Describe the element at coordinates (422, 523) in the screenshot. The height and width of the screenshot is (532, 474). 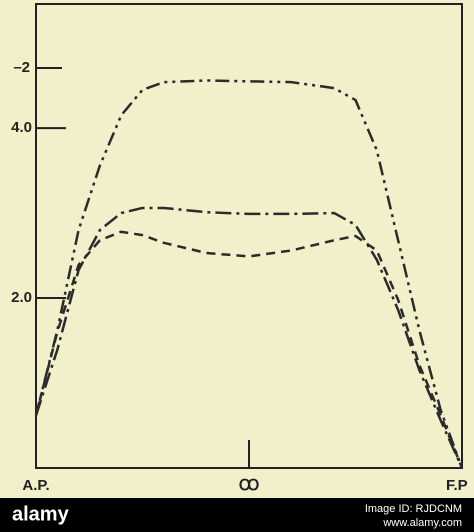
I see `watermark-site: www.alamy.com` at that location.